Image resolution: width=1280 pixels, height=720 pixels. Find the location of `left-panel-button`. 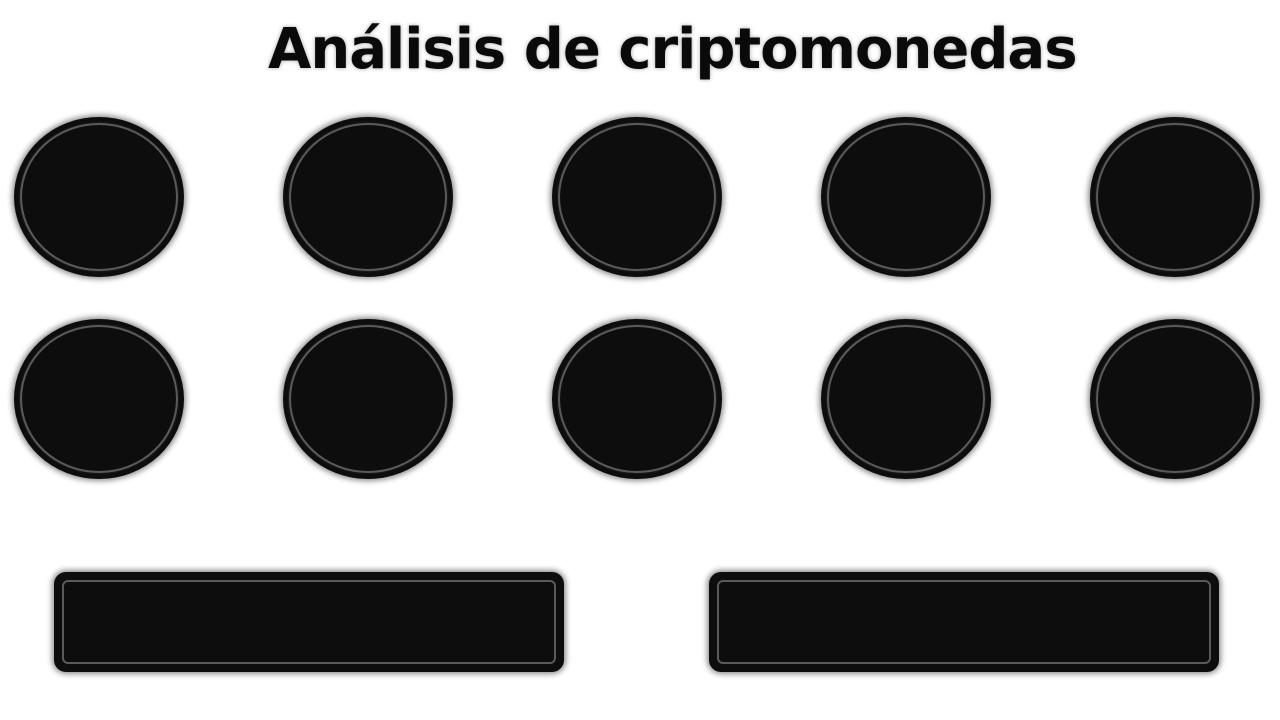

left-panel-button is located at coordinates (309, 622).